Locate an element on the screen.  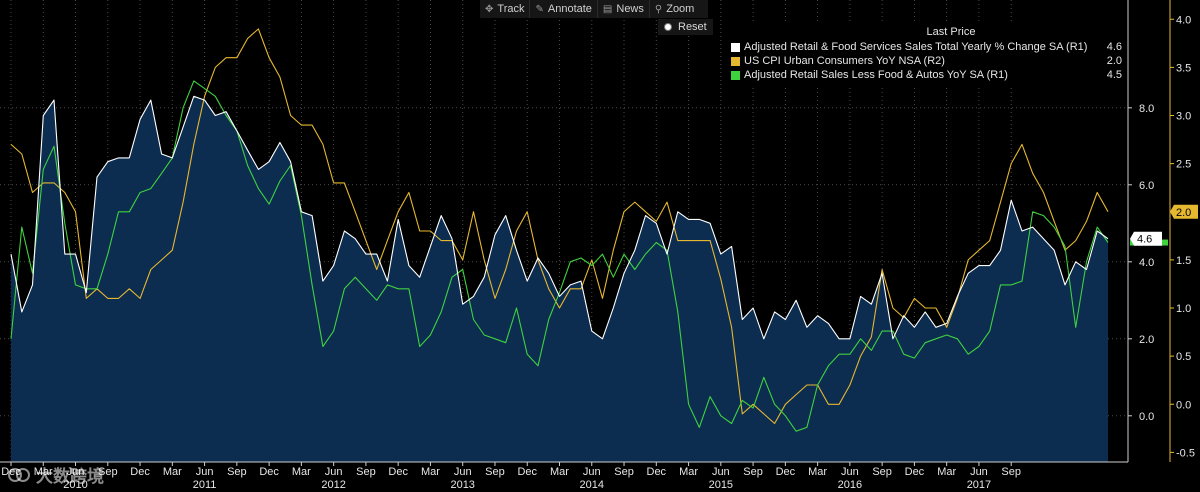
last-price-tag-retail-label: 4.6 is located at coordinates (1144, 240).